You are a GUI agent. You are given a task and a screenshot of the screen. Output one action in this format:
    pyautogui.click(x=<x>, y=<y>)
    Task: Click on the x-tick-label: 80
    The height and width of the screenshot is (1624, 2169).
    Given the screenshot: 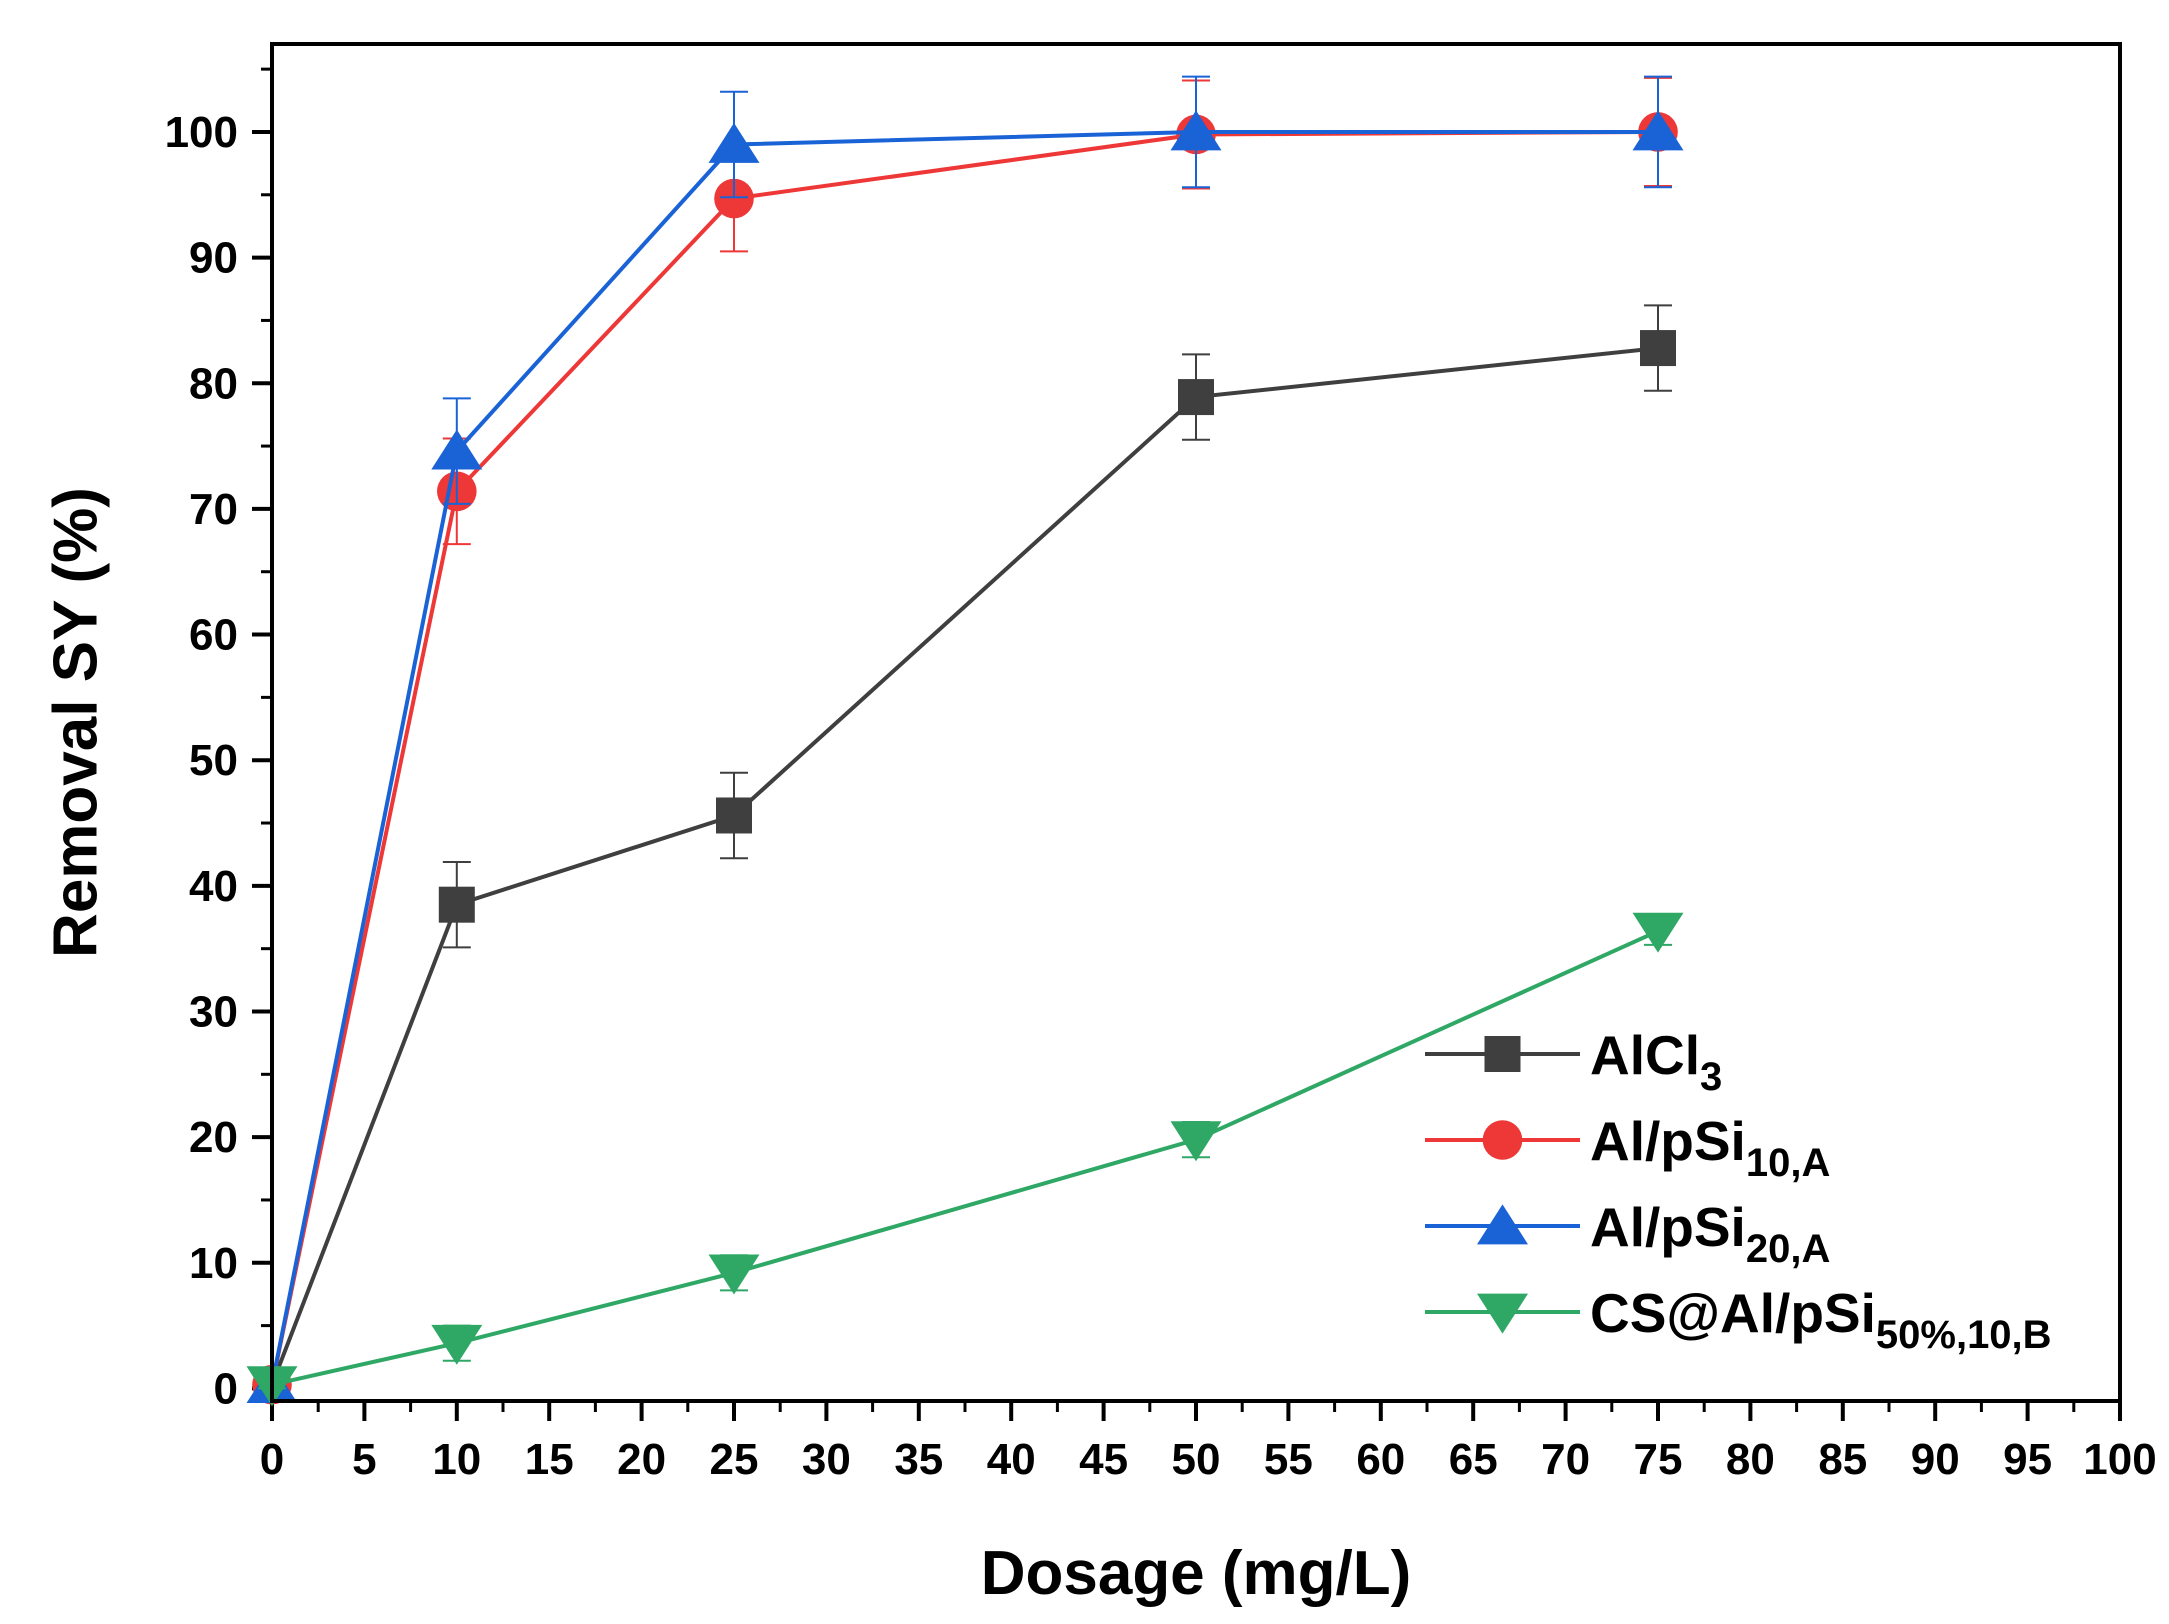 What is the action you would take?
    pyautogui.click(x=1750, y=1459)
    